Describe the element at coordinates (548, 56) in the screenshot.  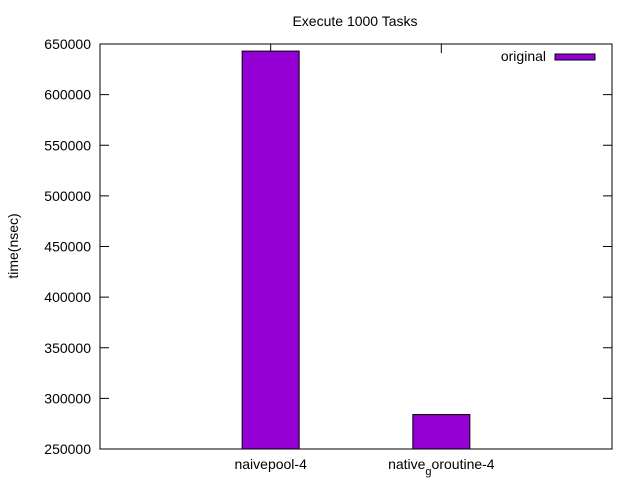
I see `legend: original` at that location.